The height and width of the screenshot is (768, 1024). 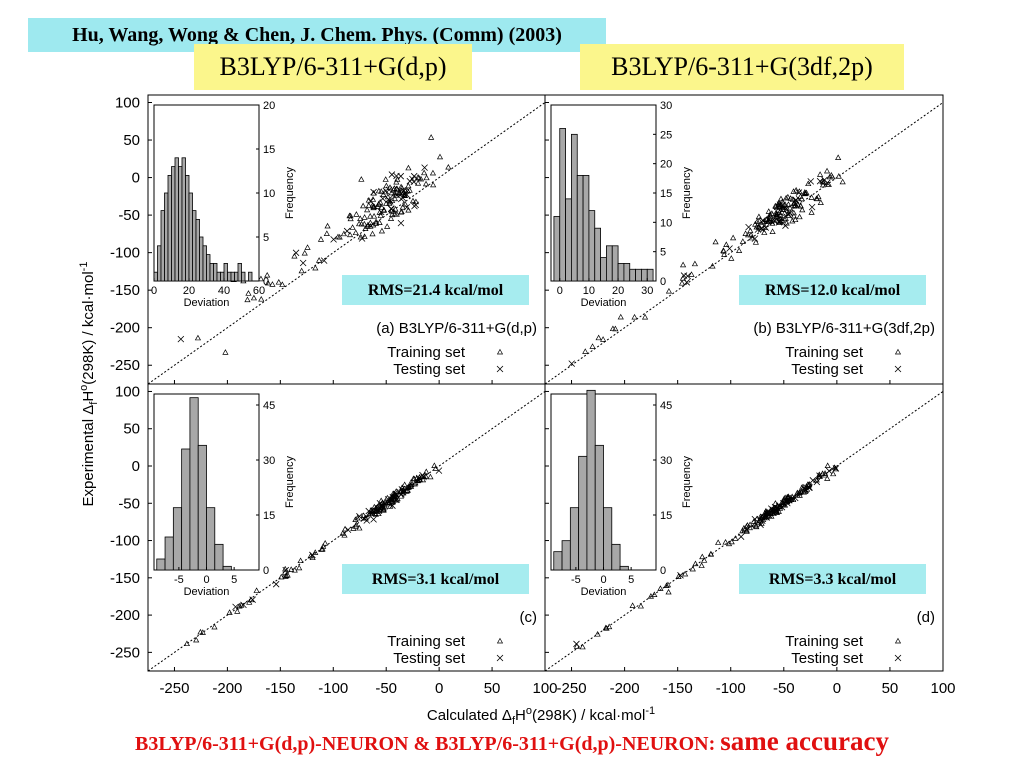 What do you see at coordinates (541, 716) in the screenshot?
I see `x-axis-label: Calculated ΔfHo(298K) / kcal·mol-1` at bounding box center [541, 716].